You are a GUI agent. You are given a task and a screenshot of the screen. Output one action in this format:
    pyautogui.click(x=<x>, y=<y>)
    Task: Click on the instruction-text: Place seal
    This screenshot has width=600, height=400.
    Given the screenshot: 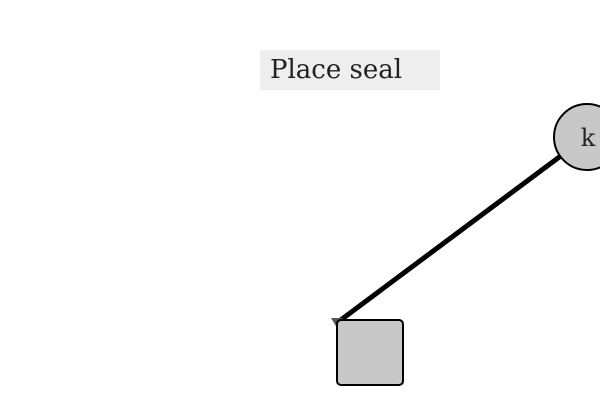 What is the action you would take?
    pyautogui.click(x=336, y=70)
    